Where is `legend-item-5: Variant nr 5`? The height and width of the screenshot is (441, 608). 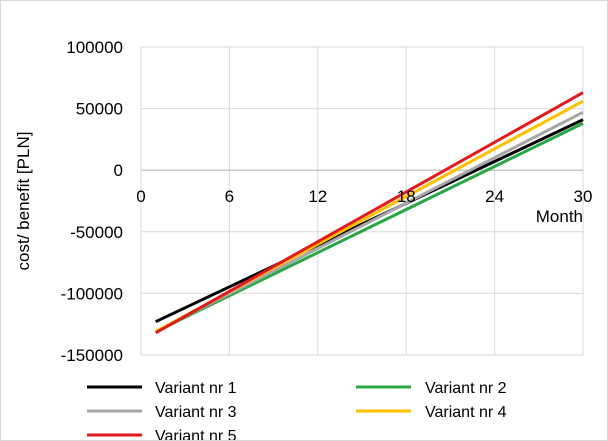
legend-item-5: Variant nr 5 is located at coordinates (162, 434).